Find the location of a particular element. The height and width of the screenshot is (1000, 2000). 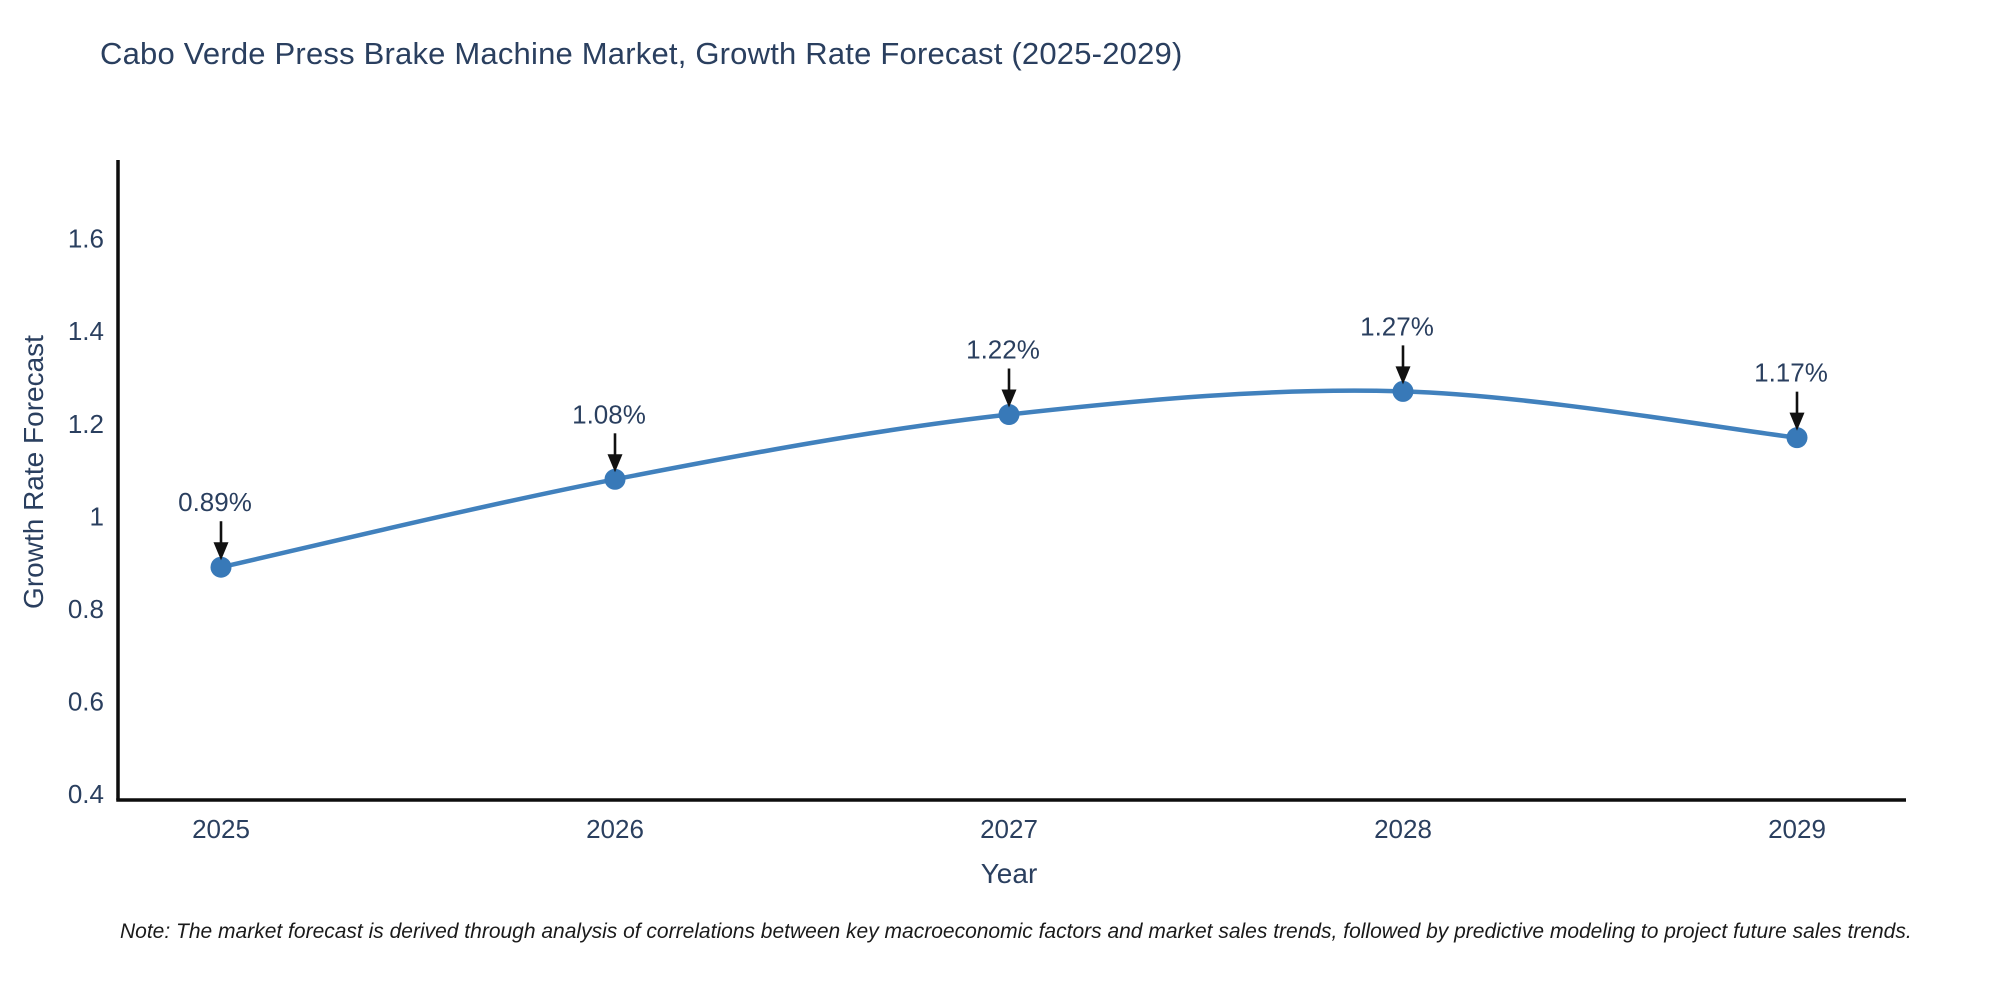

x-axis-title: Year is located at coordinates (1009, 873).